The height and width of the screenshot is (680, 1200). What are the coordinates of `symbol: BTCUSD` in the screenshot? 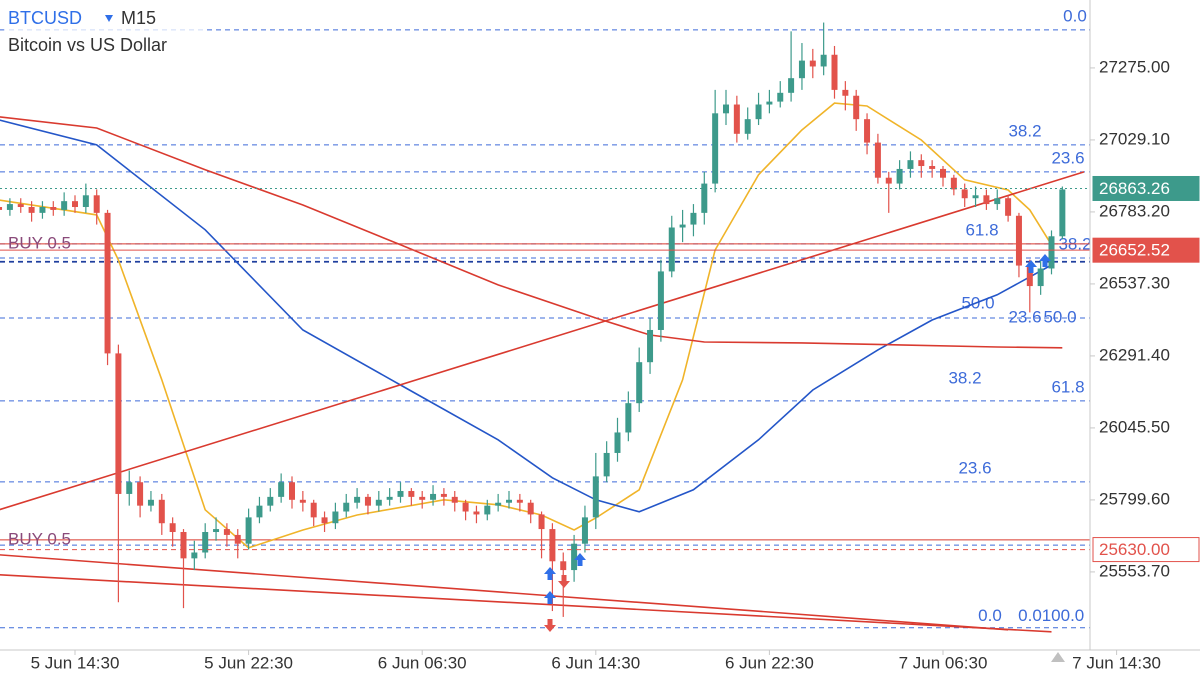 It's located at (45, 18).